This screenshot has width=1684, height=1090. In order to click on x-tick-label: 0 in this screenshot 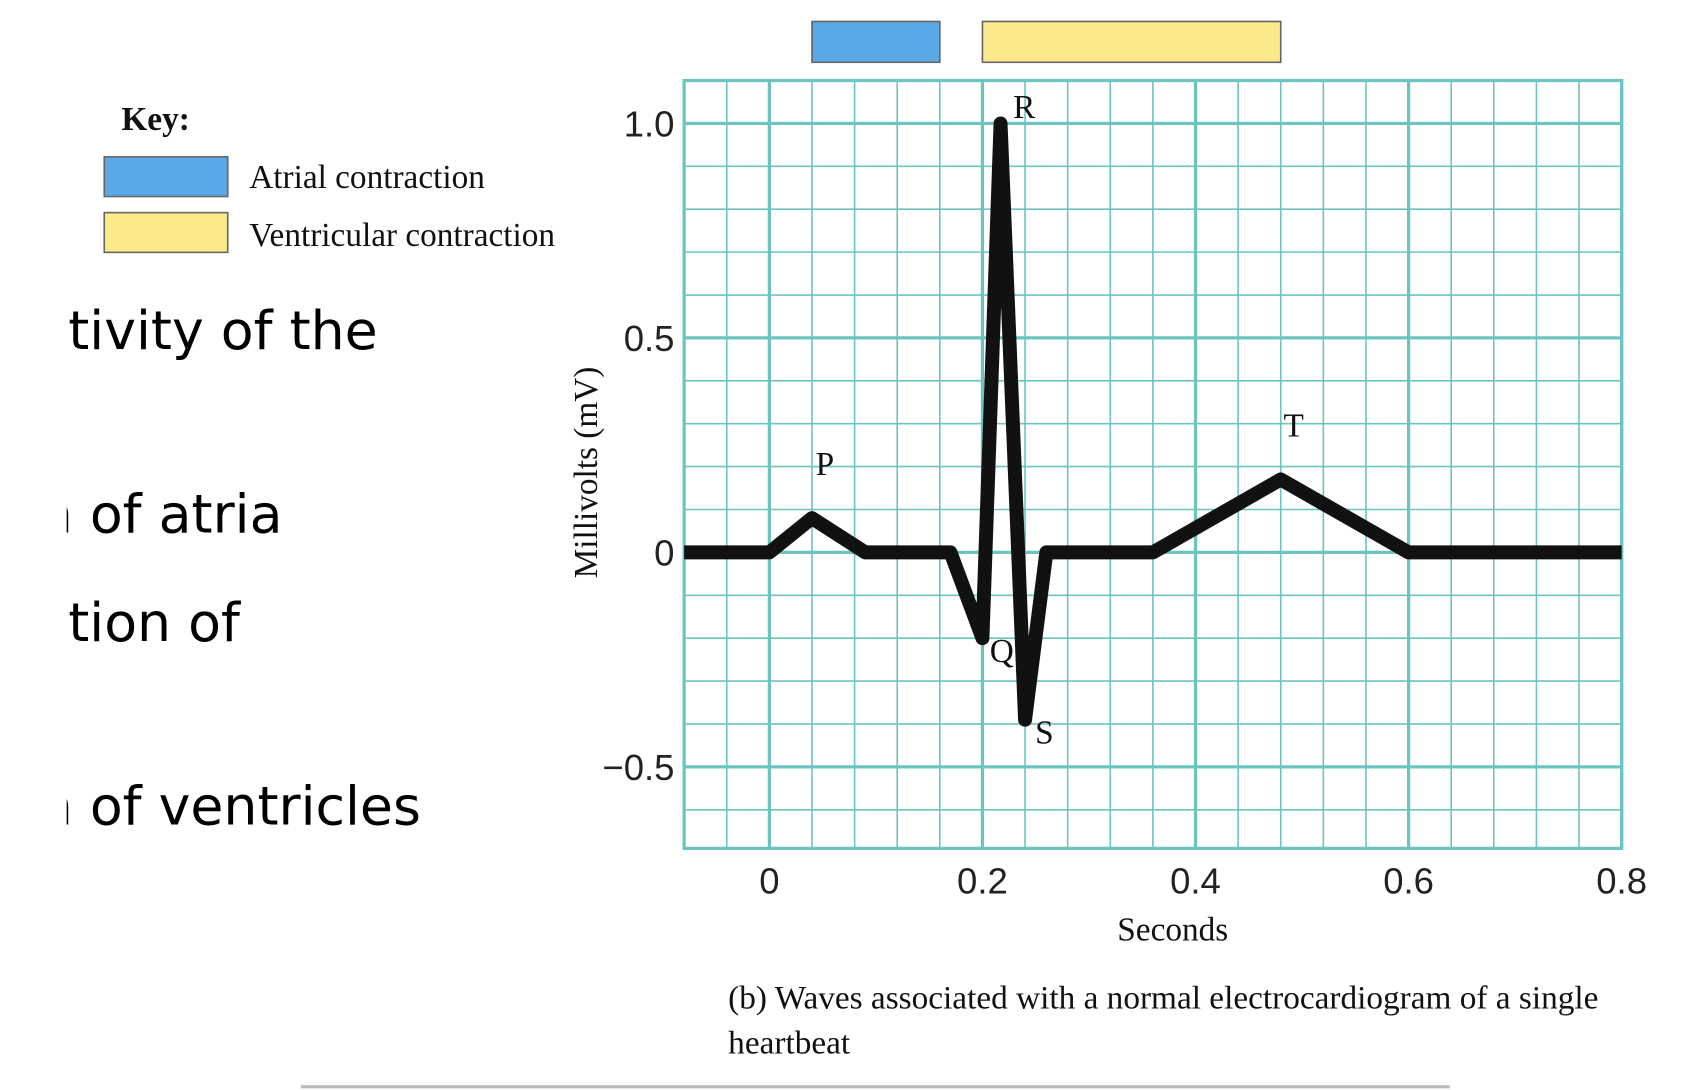, I will do `click(769, 880)`.